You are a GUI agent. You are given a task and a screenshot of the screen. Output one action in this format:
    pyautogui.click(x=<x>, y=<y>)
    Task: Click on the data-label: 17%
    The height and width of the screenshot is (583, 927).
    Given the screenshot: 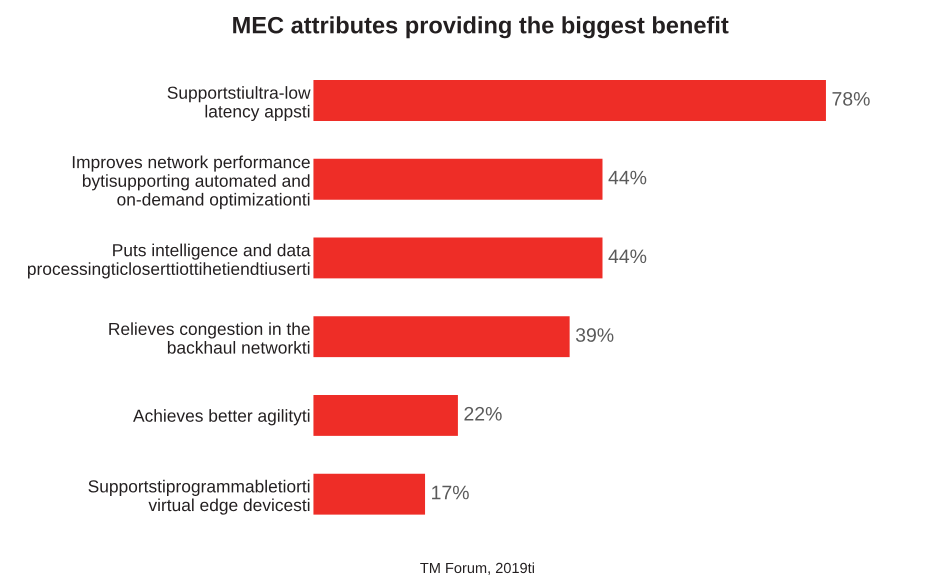 What is the action you would take?
    pyautogui.click(x=450, y=493)
    